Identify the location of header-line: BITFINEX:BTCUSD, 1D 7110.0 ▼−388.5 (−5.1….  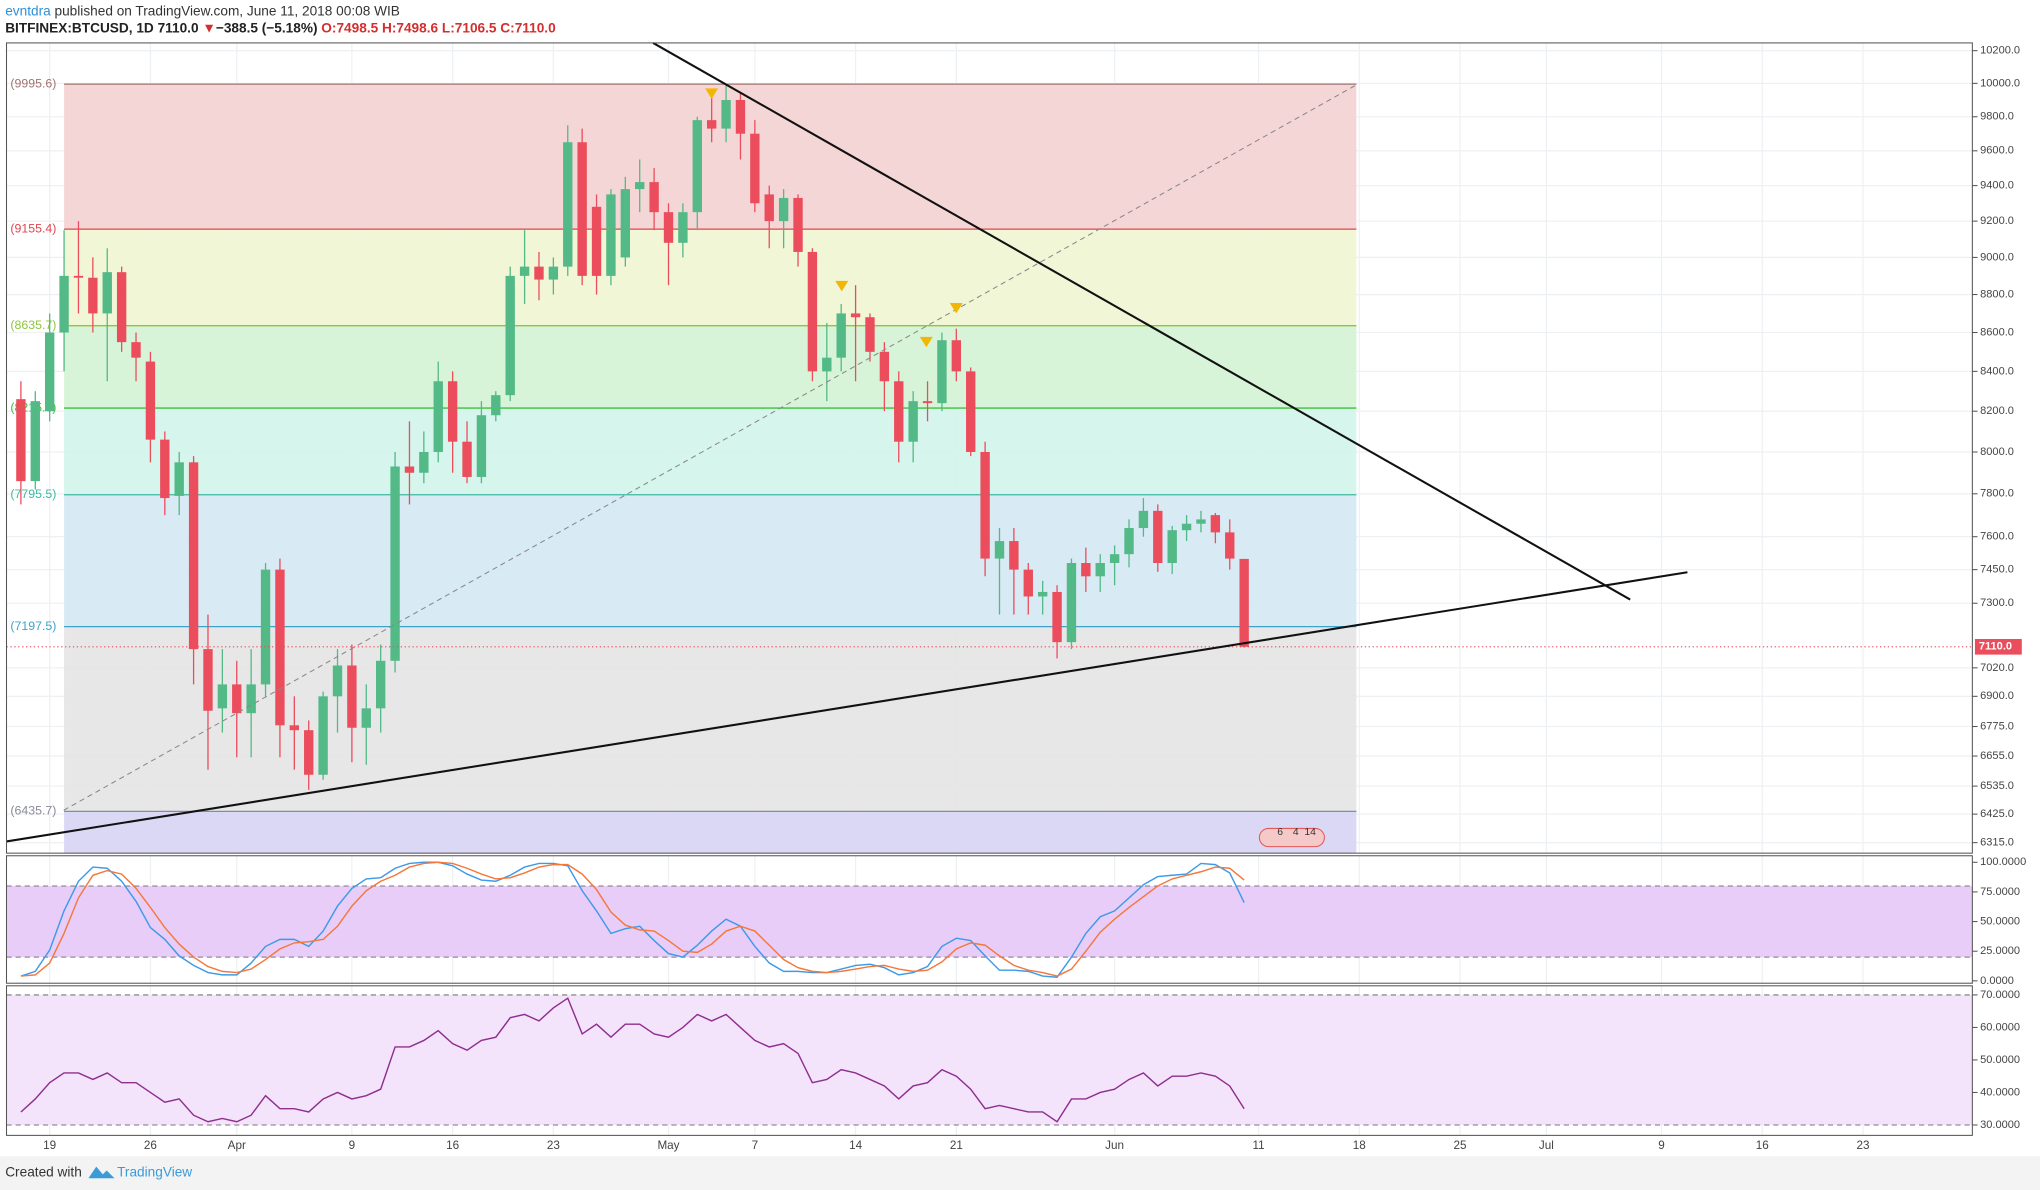
(280, 27).